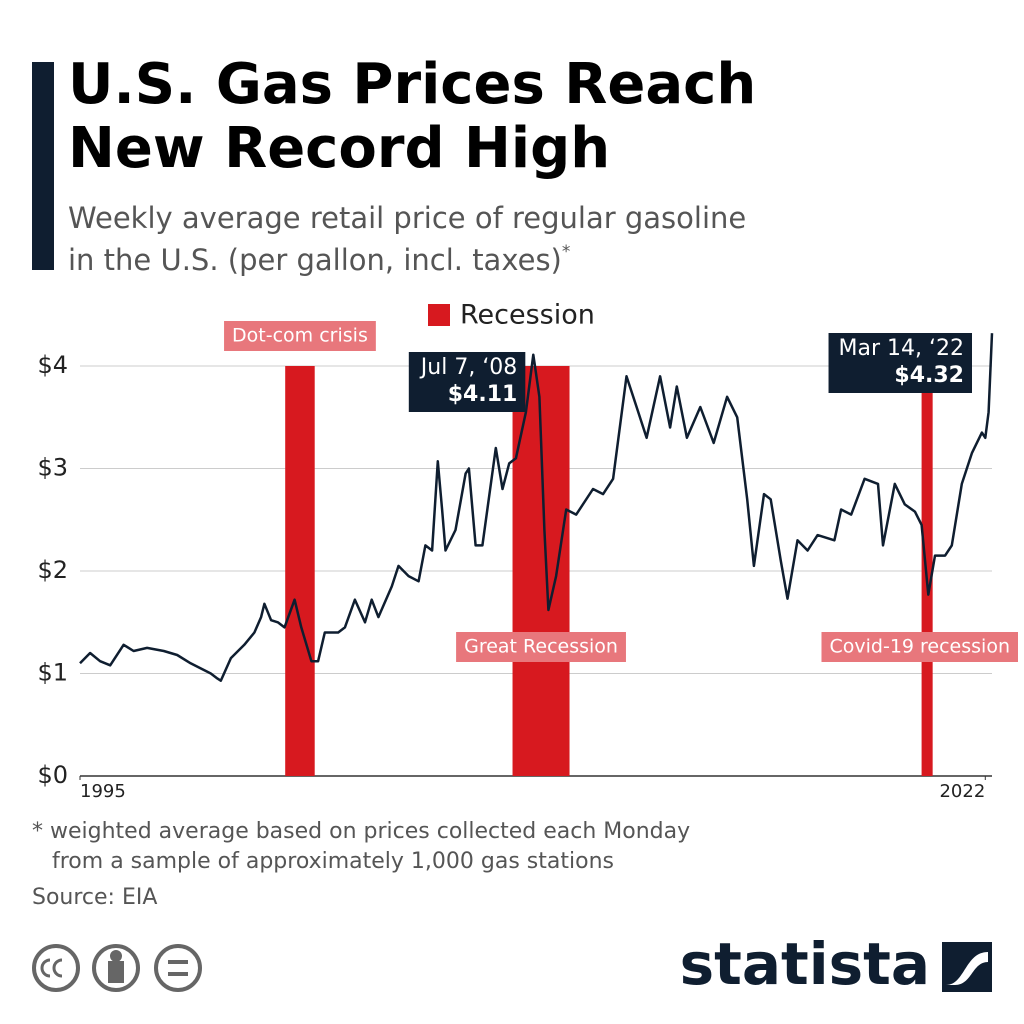 The image size is (1024, 1024). I want to click on x-tick-label: 1995, so click(103, 791).